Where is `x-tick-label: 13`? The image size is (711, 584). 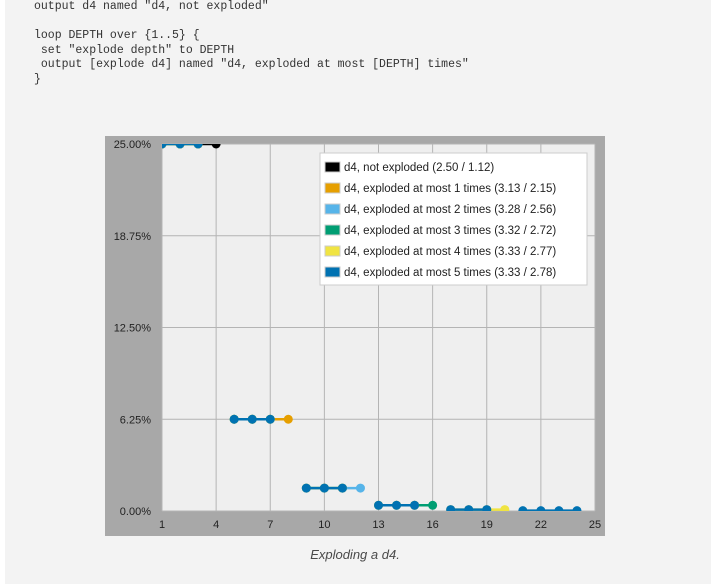
x-tick-label: 13 is located at coordinates (378, 525).